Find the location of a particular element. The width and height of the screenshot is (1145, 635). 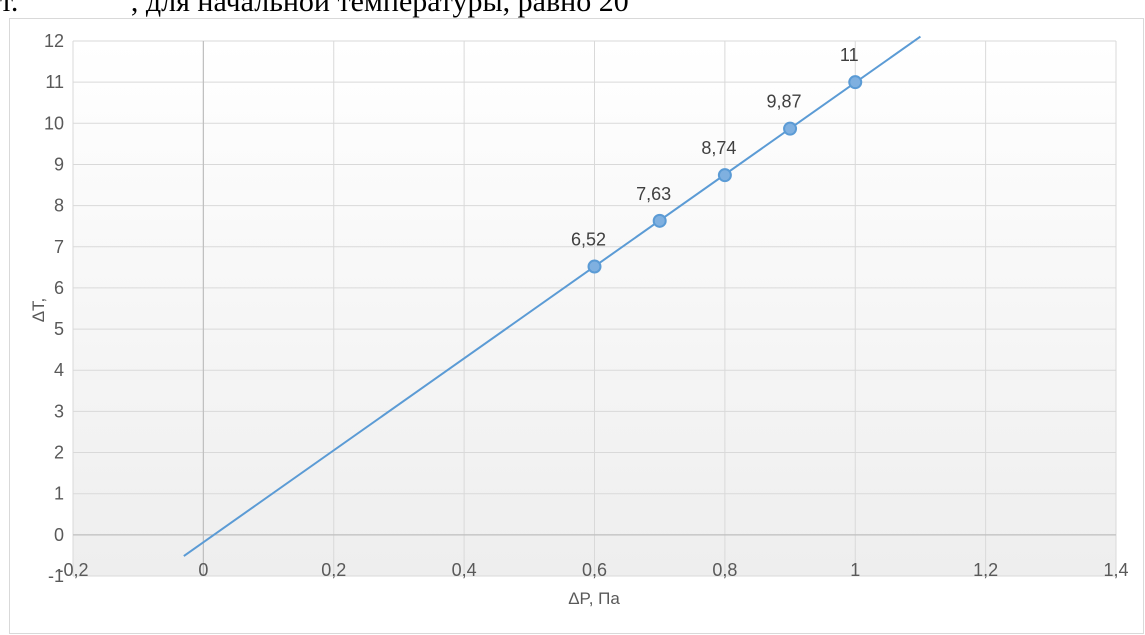

x-tick-label: 1,4 is located at coordinates (1115, 570).